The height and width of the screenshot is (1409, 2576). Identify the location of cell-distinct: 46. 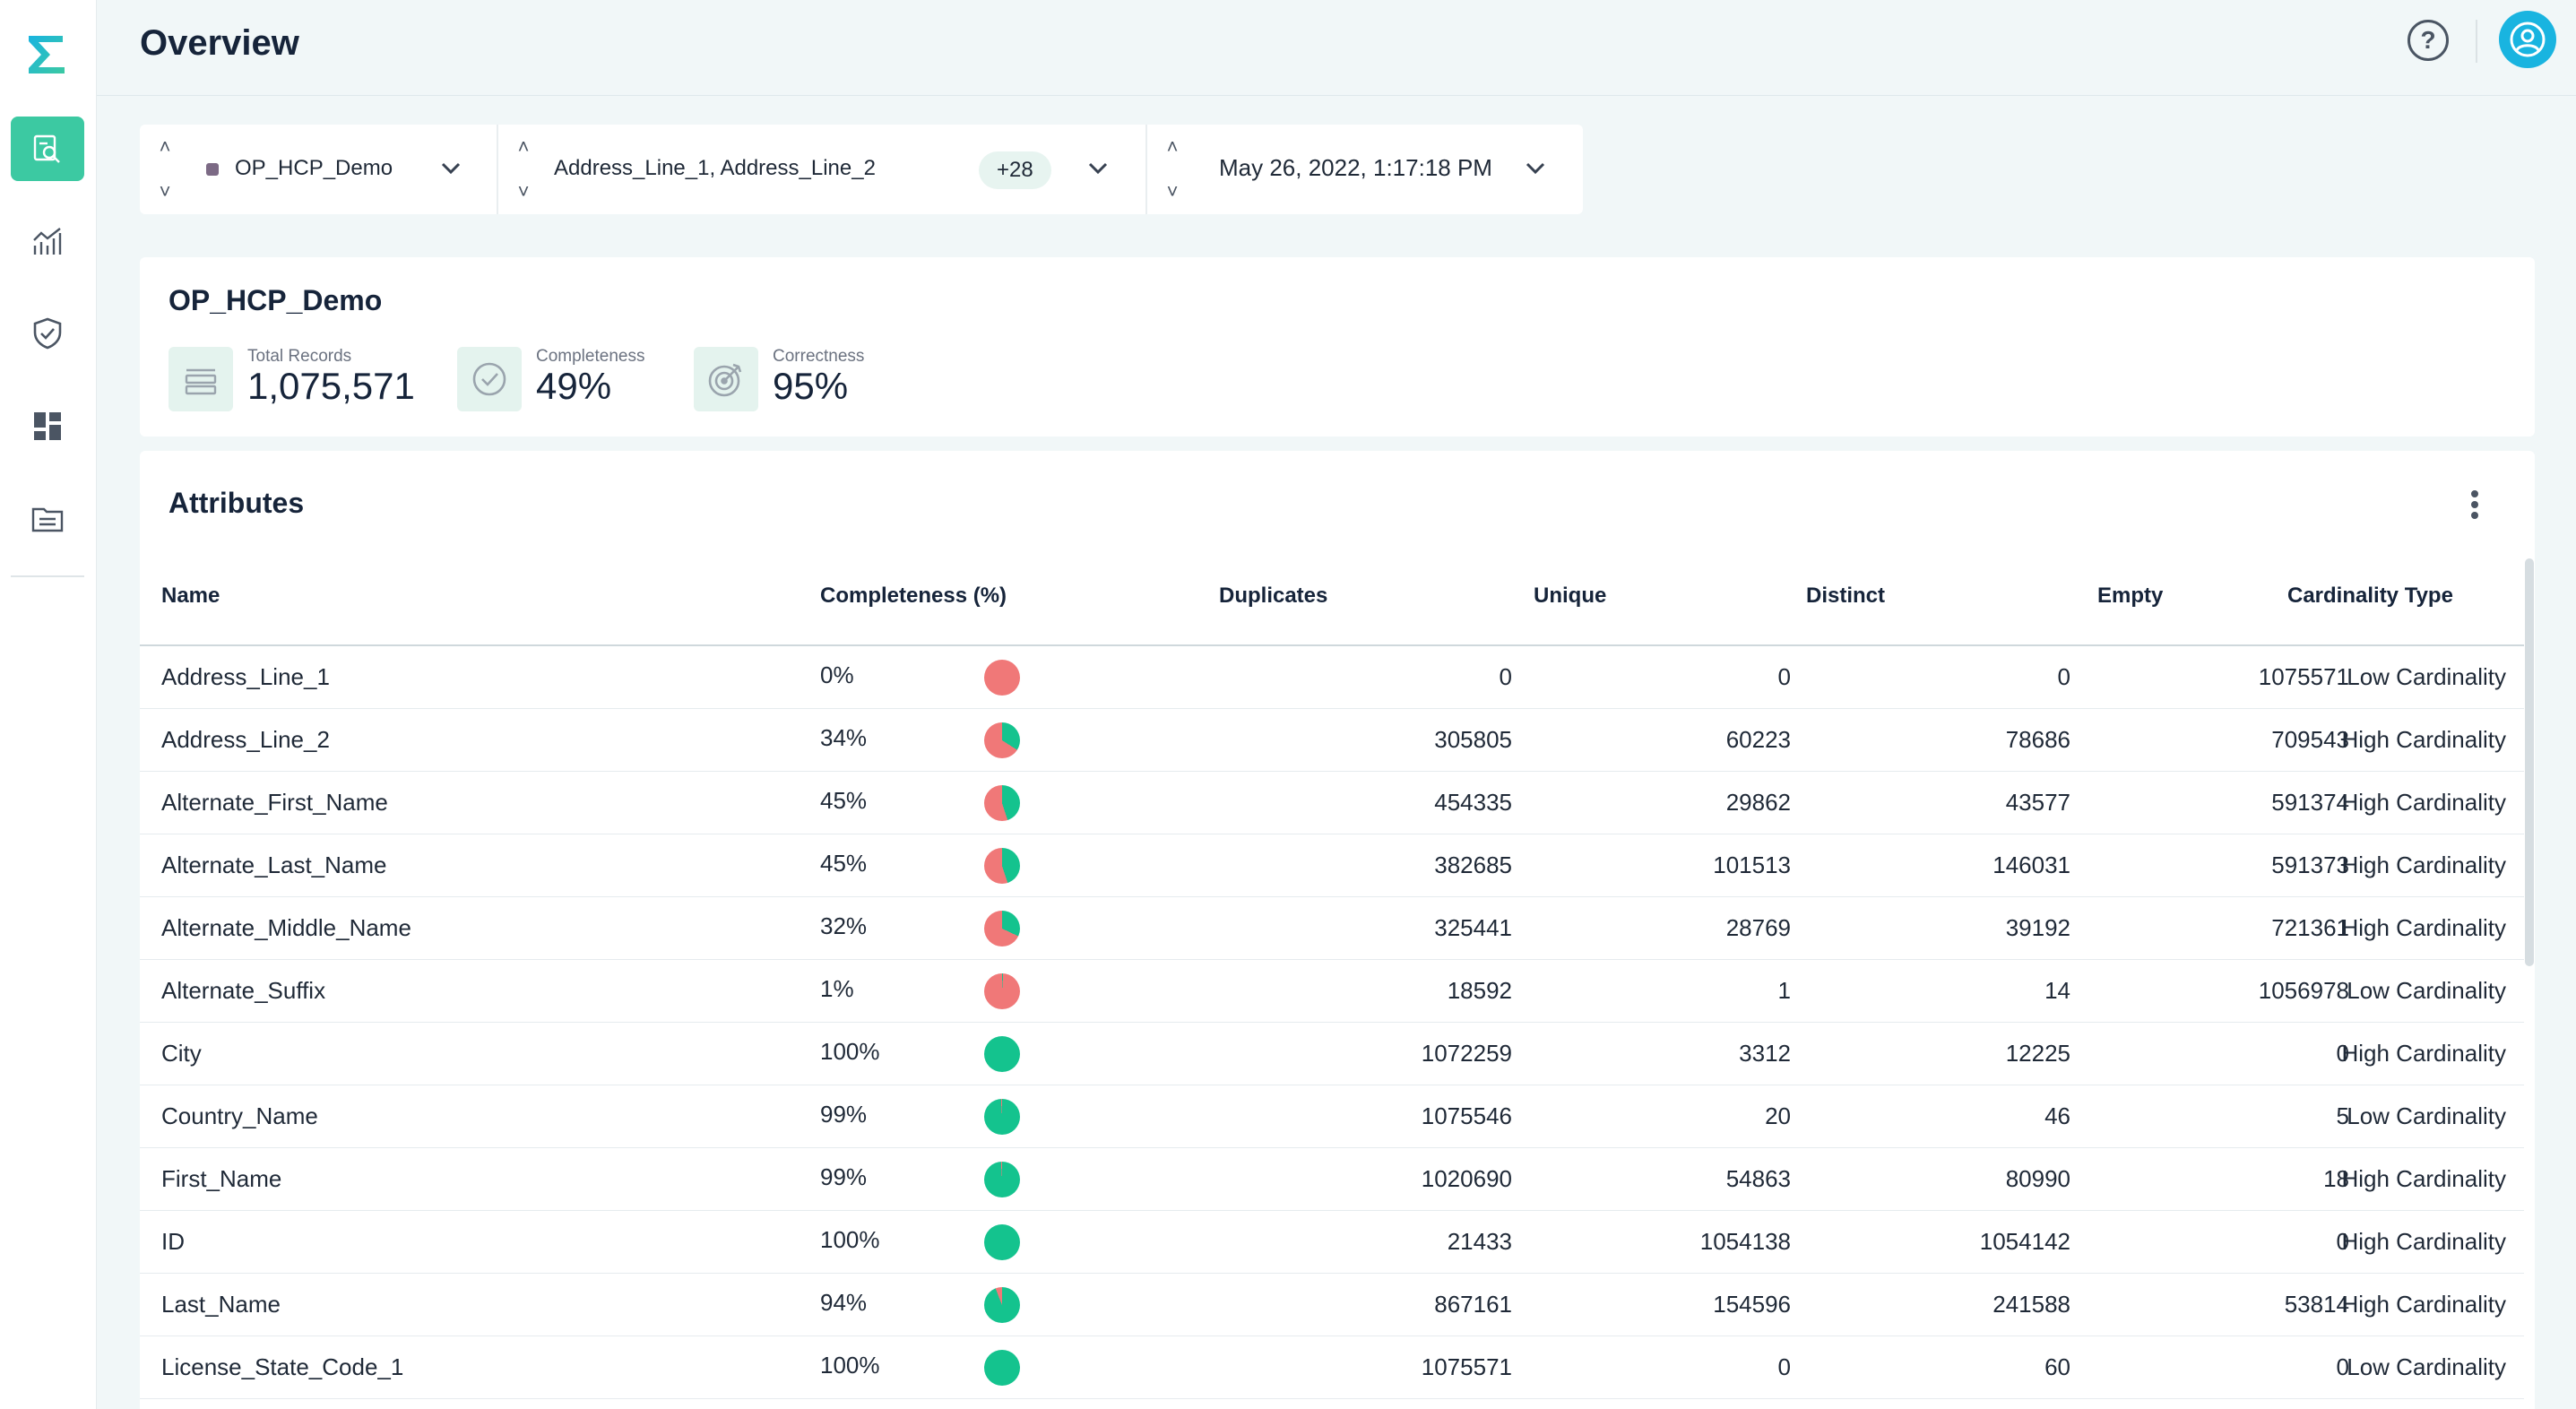
(2057, 1115).